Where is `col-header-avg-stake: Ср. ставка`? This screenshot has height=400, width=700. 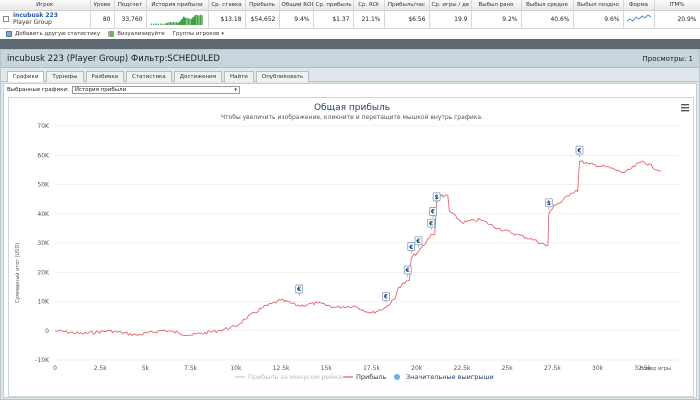
col-header-avg-stake: Ср. ставка is located at coordinates (227, 5).